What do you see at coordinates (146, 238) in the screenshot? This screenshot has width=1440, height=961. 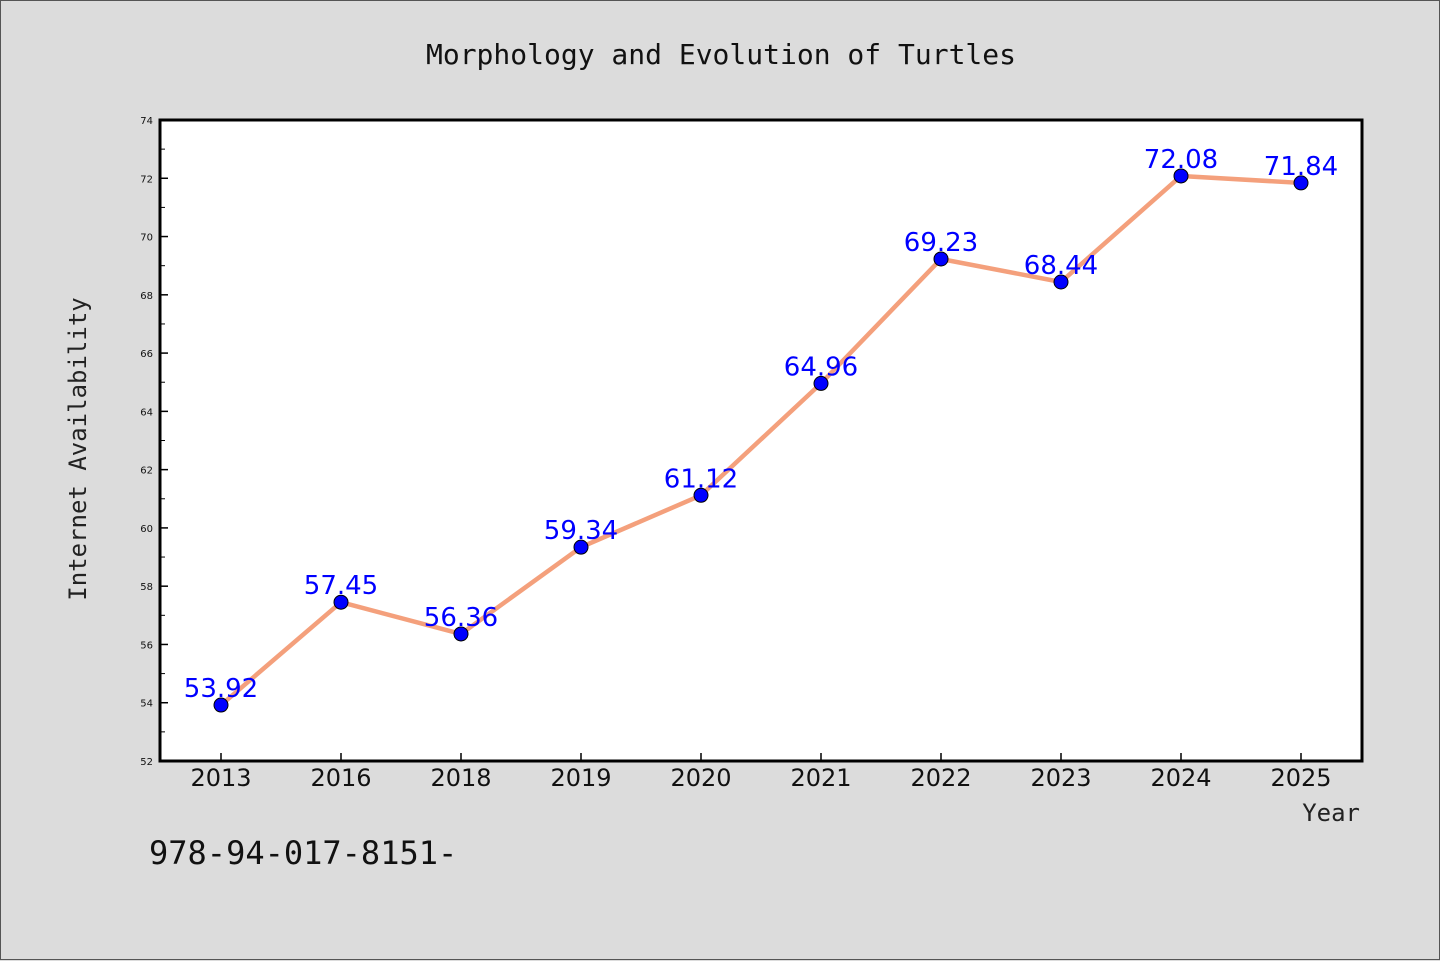 I see `y-tick-label: 70` at bounding box center [146, 238].